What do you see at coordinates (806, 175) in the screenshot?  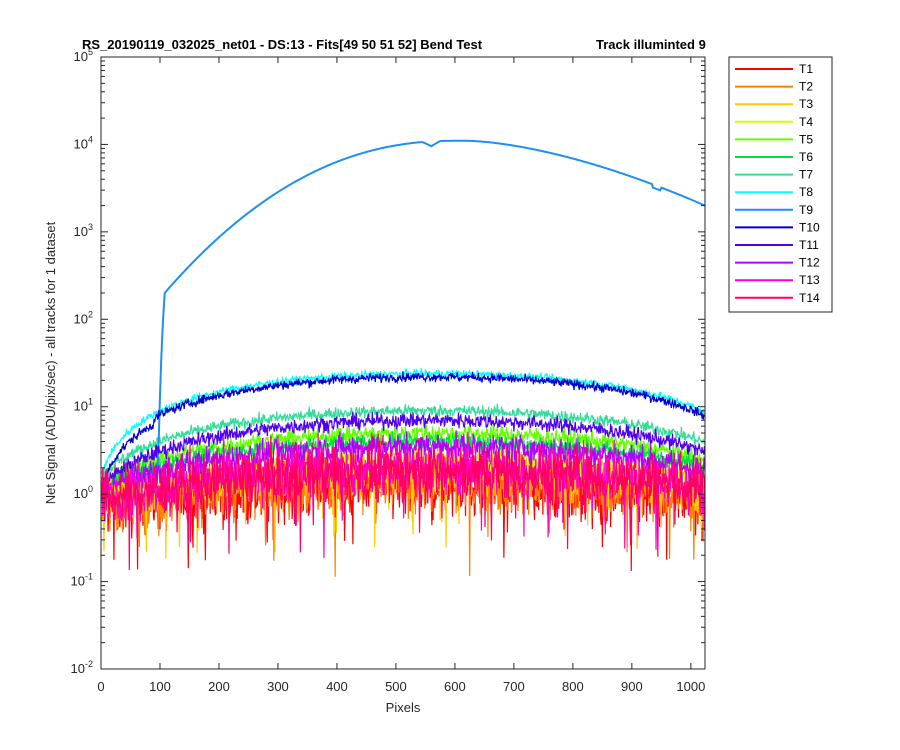 I see `legend-label: T7` at bounding box center [806, 175].